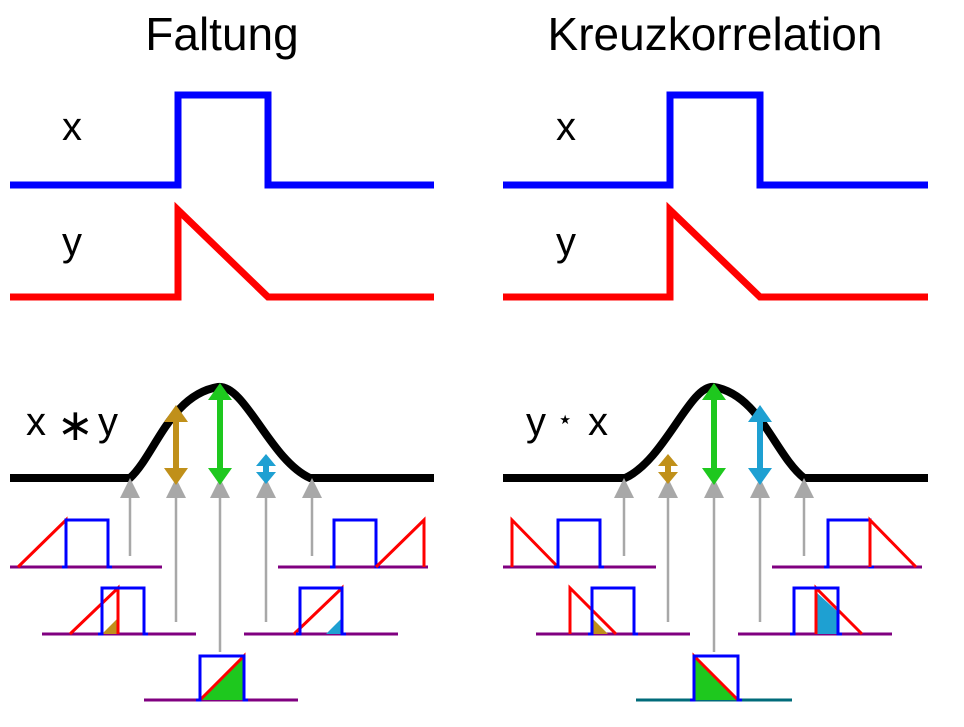  Describe the element at coordinates (75, 425) in the screenshot. I see `left-result-operator: ∗` at that location.